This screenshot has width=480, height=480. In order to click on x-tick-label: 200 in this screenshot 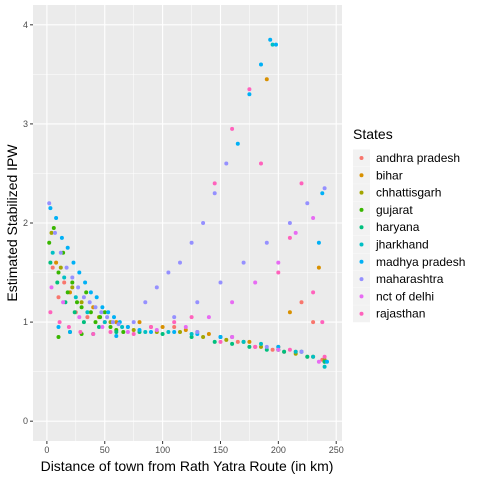, I will do `click(278, 450)`.